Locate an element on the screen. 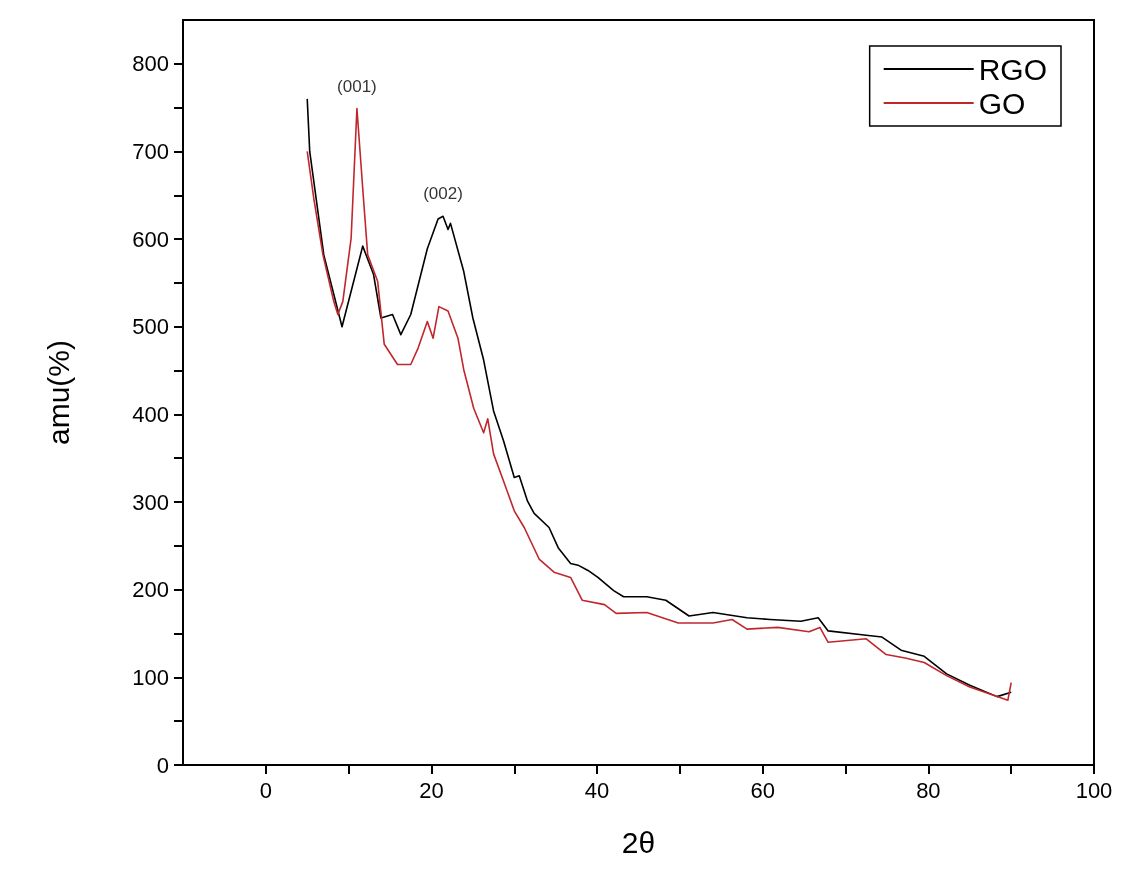  y-tick-label: 400 is located at coordinates (150, 414).